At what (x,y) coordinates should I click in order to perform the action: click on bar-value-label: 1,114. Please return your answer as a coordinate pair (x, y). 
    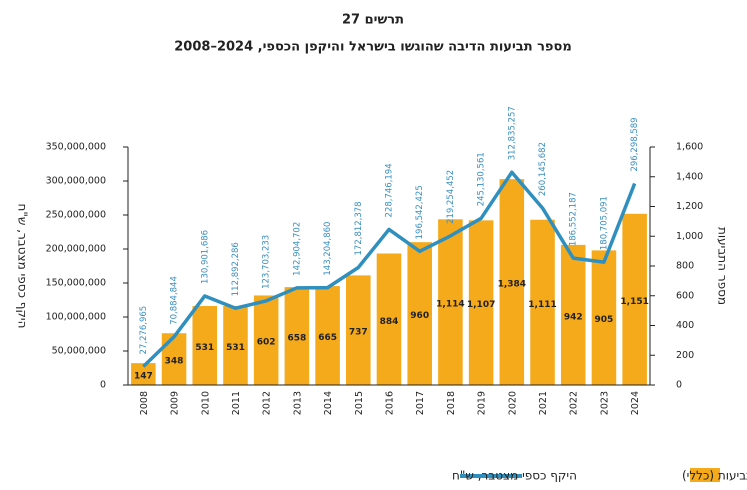
    Looking at the image, I should click on (450, 305).